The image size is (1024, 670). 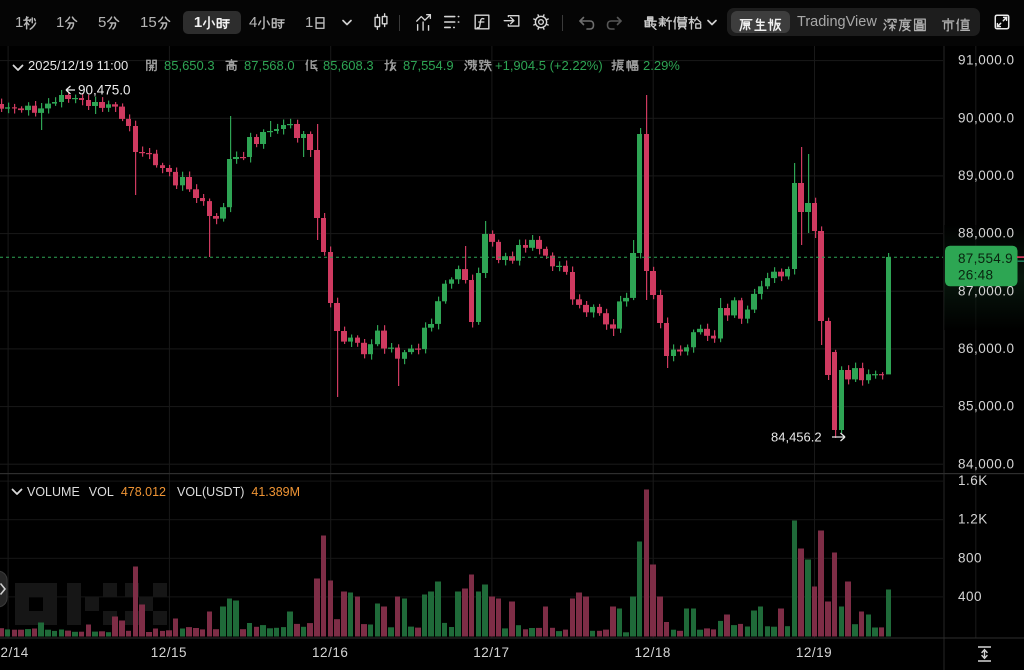 What do you see at coordinates (986, 406) in the screenshot?
I see `svg-text: 85,000.0` at bounding box center [986, 406].